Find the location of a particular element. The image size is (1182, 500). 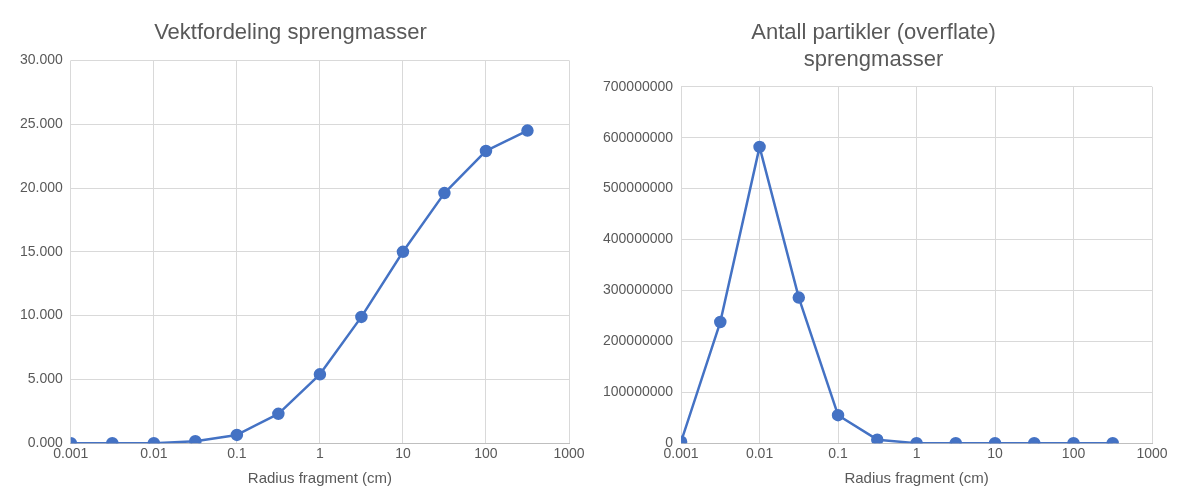

y-tick-label: 600000000 is located at coordinates (638, 136).